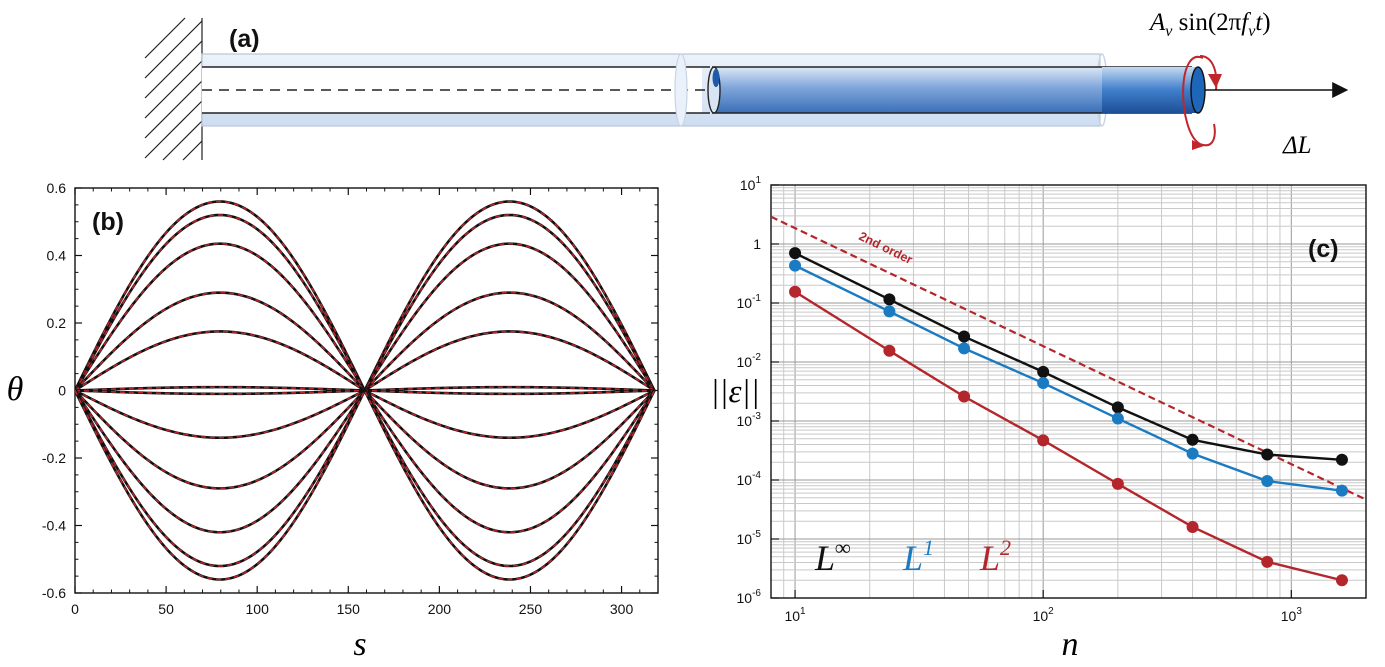  I want to click on legend-entry: L1, so click(918, 556).